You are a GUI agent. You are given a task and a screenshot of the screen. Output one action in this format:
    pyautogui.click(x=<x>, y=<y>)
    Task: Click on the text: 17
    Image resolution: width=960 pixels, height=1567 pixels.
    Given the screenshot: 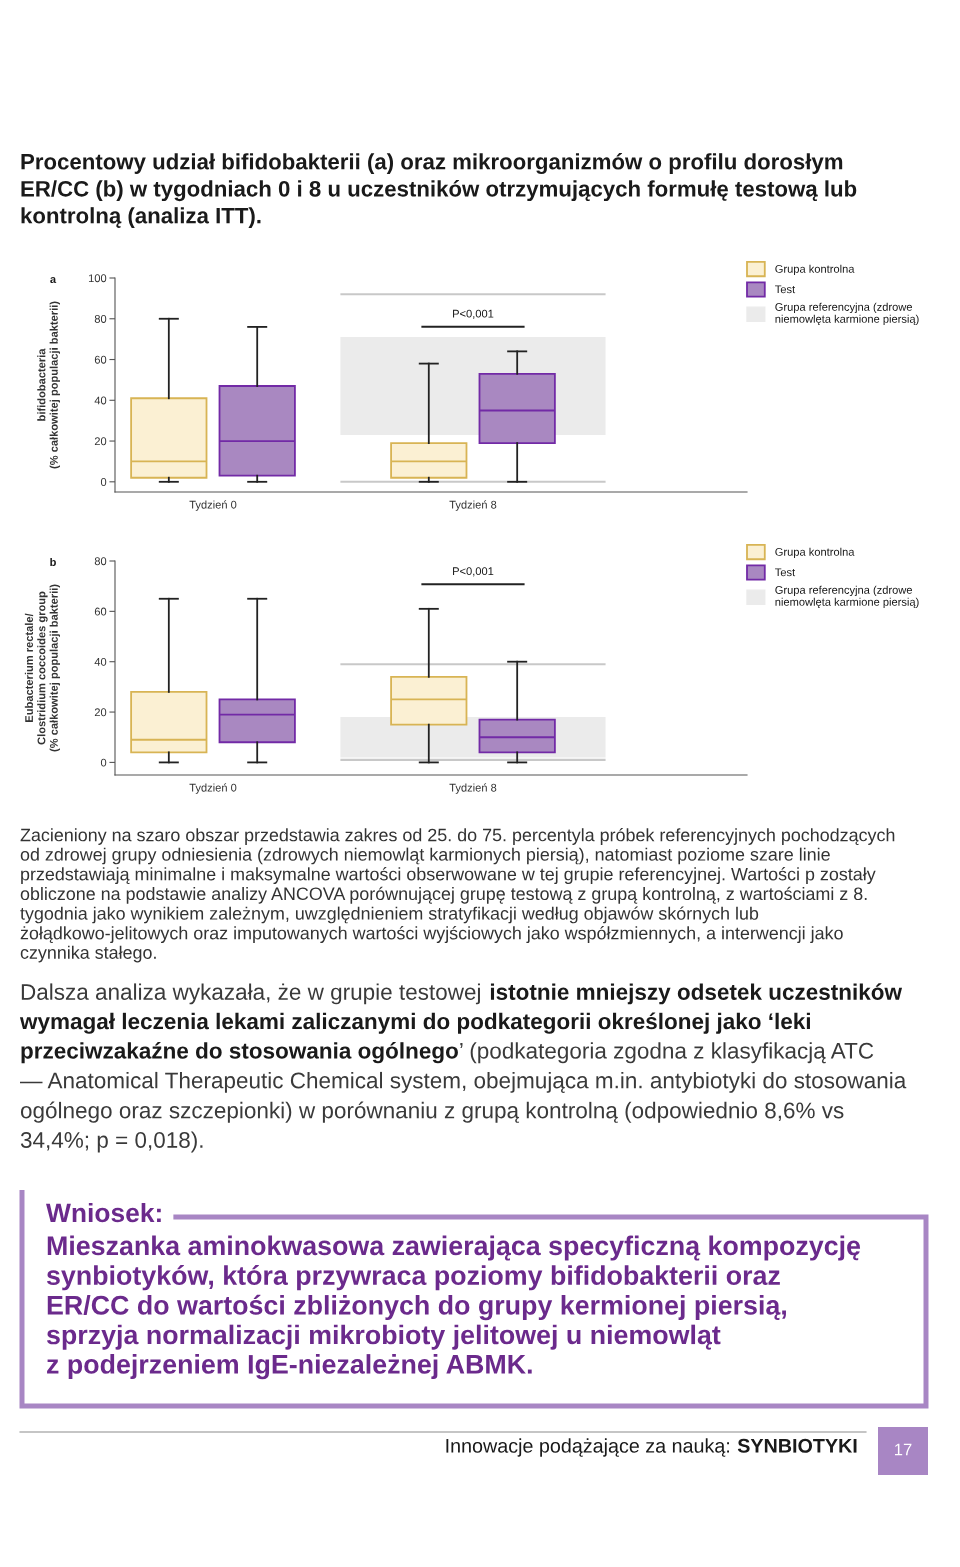 What is the action you would take?
    pyautogui.click(x=903, y=1449)
    